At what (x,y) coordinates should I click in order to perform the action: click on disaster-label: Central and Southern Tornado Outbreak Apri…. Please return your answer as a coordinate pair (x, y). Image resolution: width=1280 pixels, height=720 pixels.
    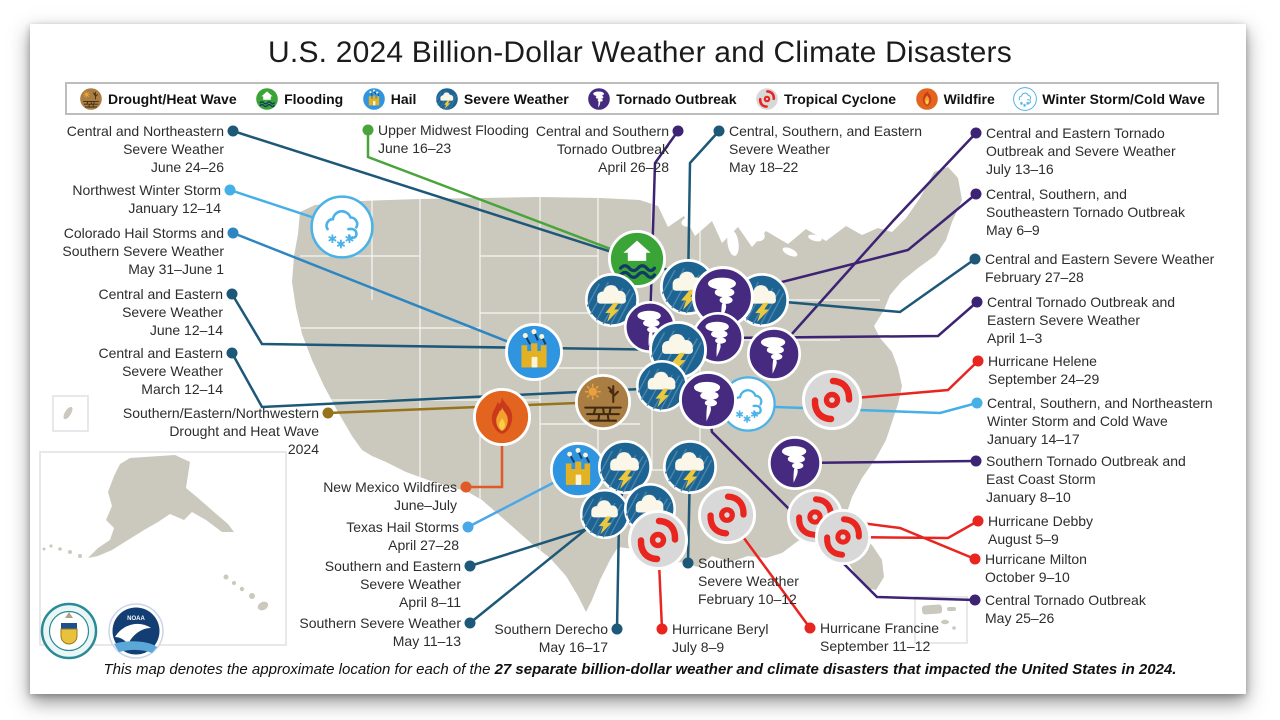
    Looking at the image, I should click on (602, 149).